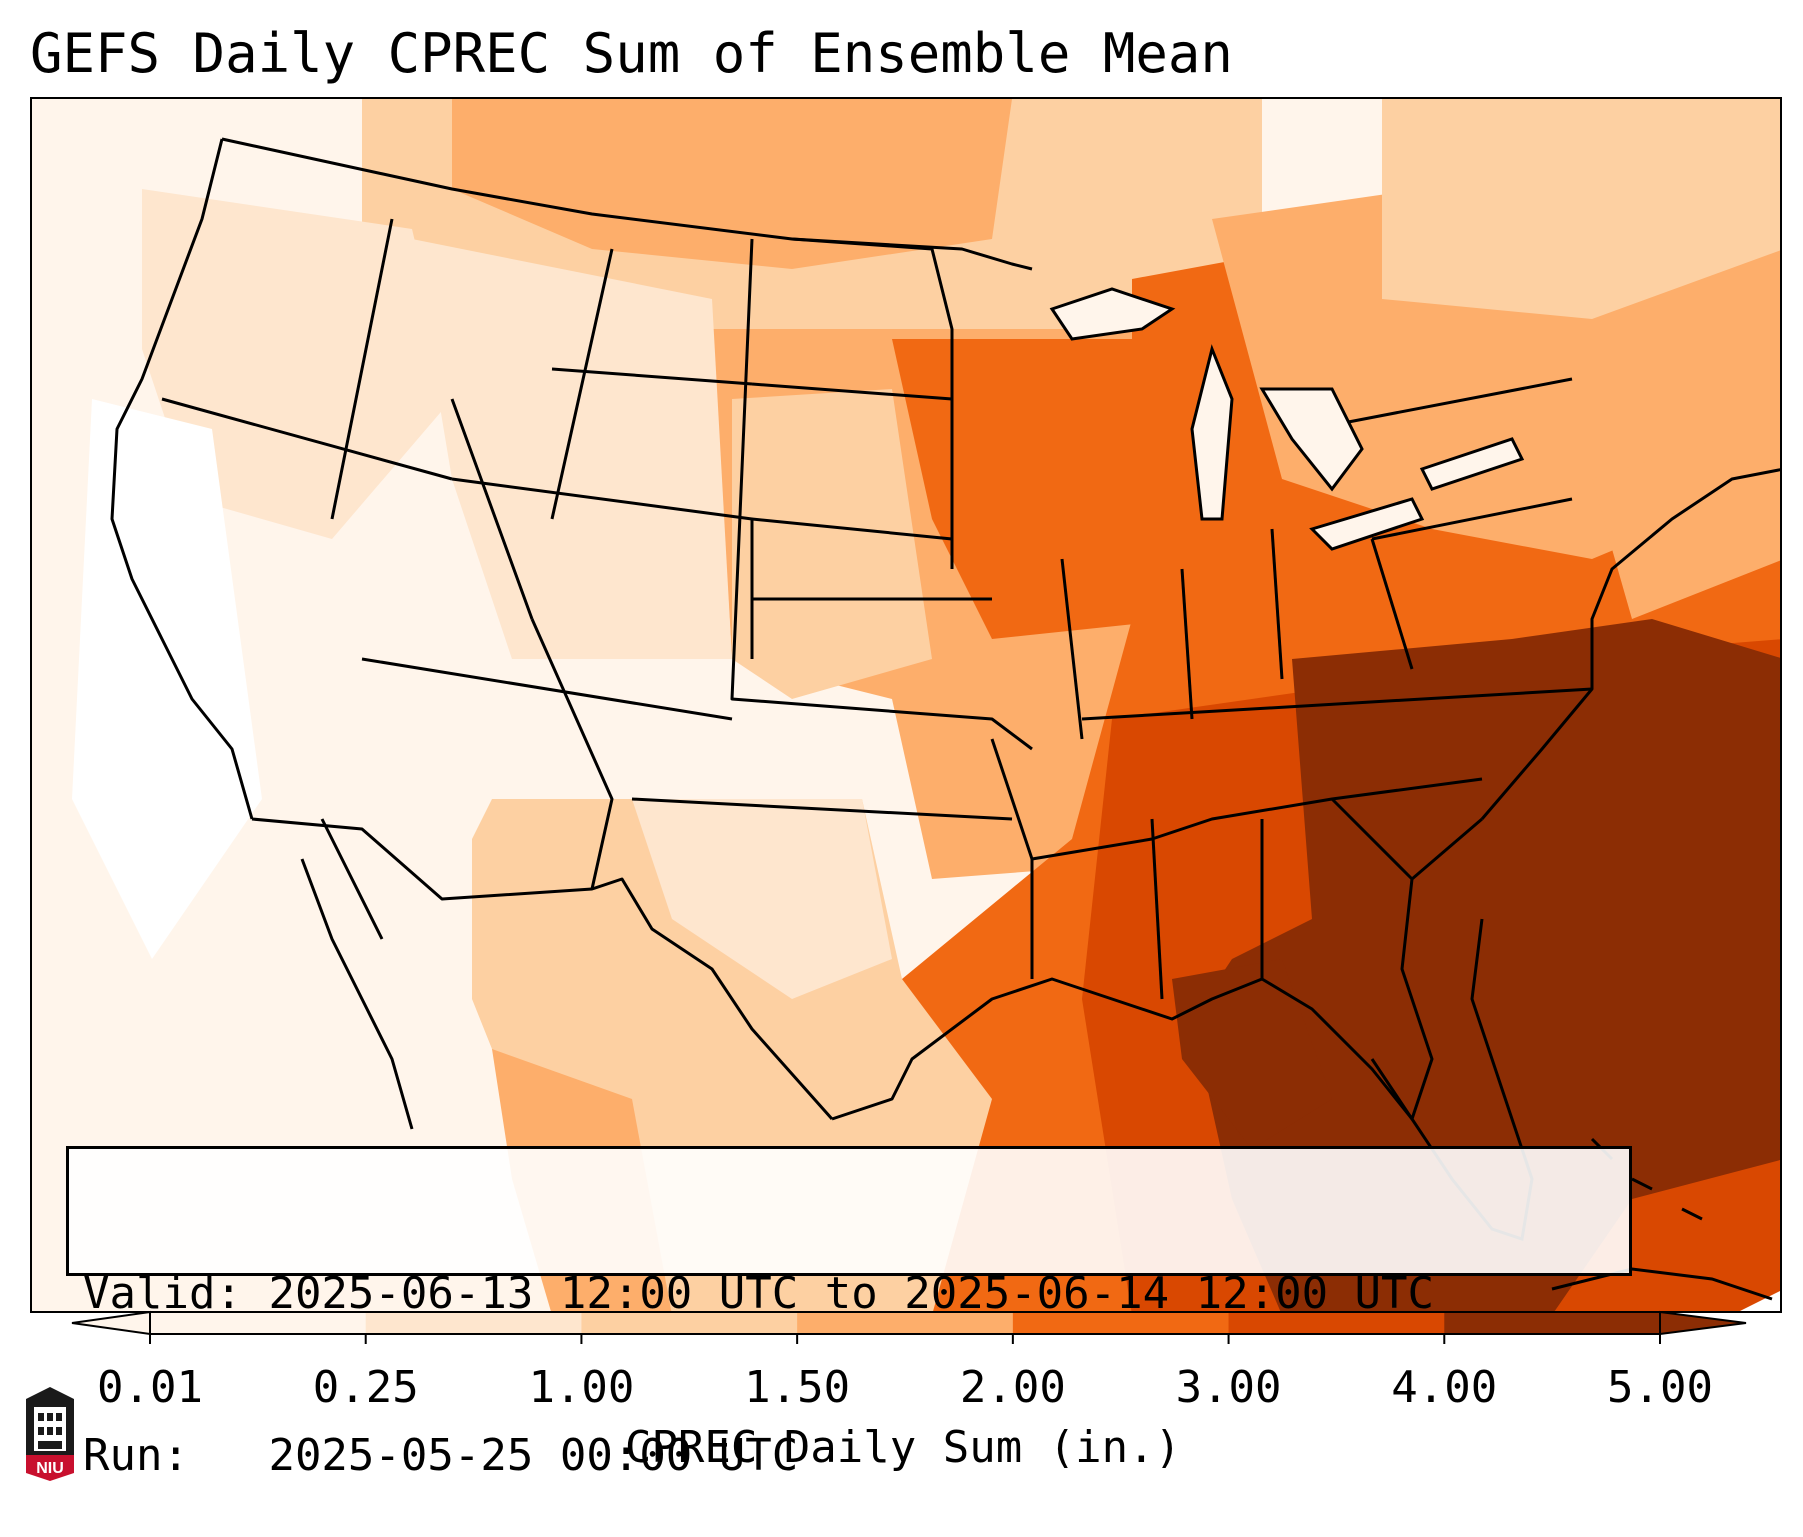  What do you see at coordinates (162, 1293) in the screenshot?
I see `valid-label: Valid:` at bounding box center [162, 1293].